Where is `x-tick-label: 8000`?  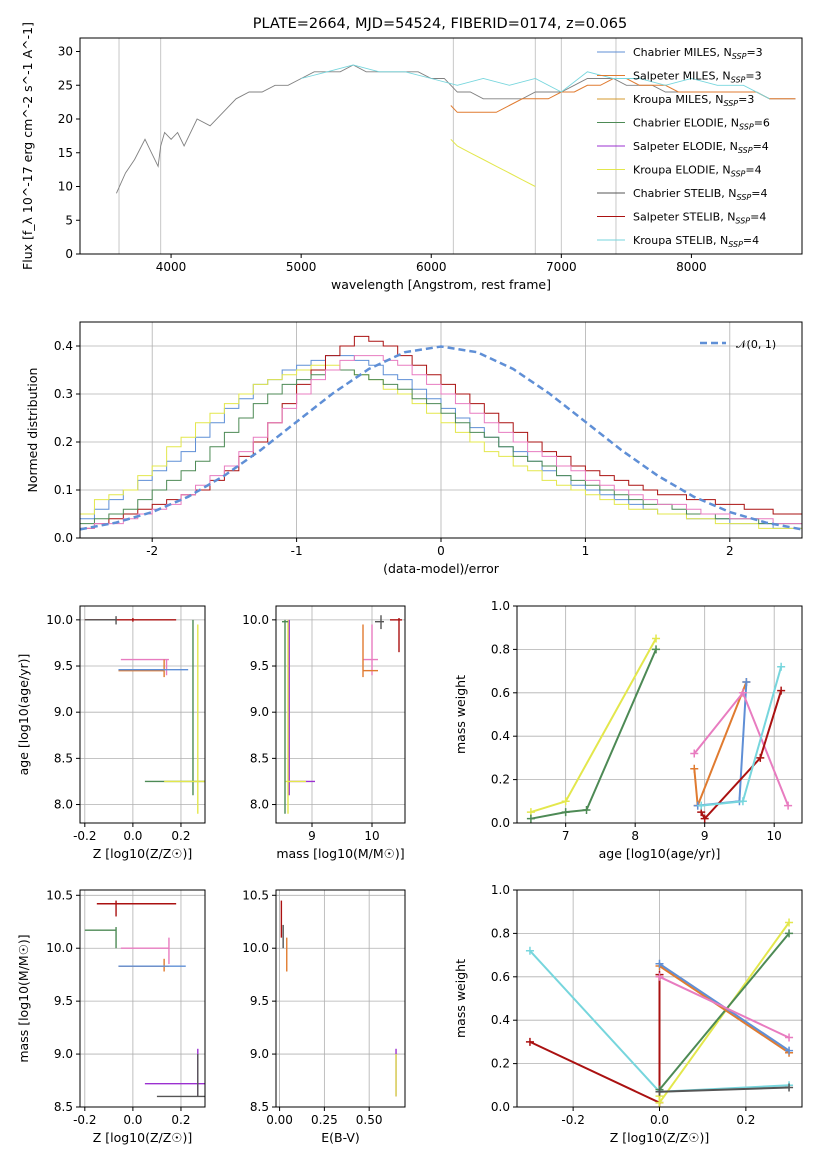 x-tick-label: 8000 is located at coordinates (691, 267).